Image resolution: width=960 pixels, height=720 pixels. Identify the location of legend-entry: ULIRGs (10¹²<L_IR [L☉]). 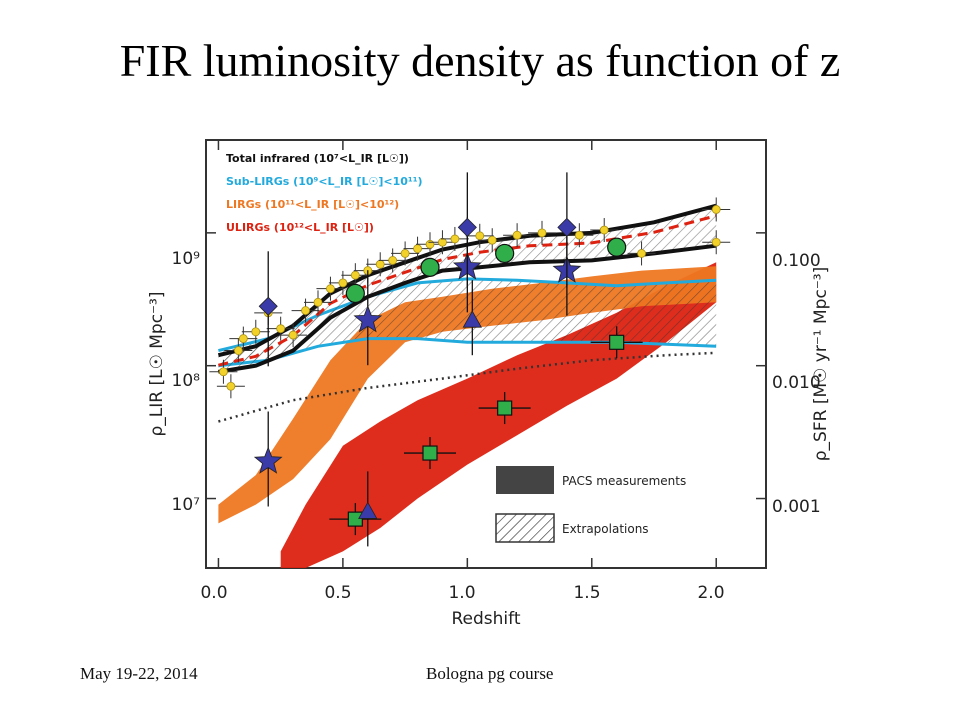
(300, 227).